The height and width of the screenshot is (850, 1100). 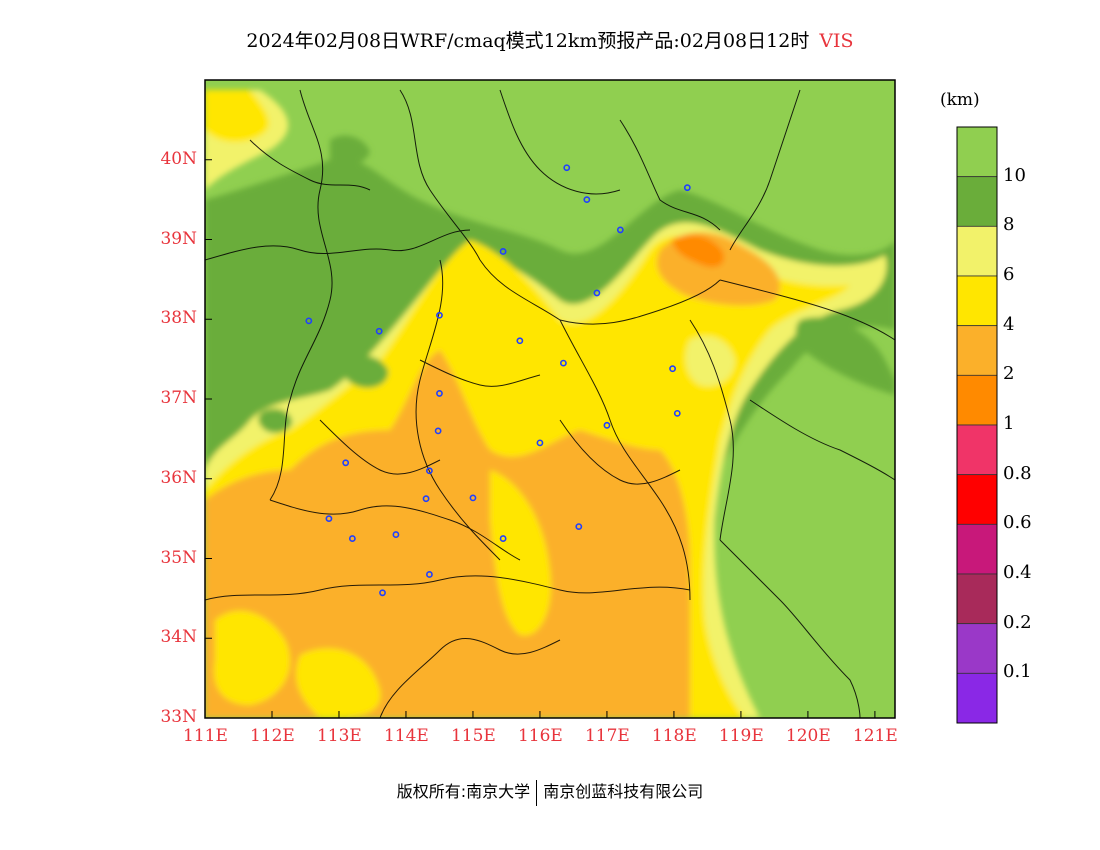 What do you see at coordinates (205, 736) in the screenshot?
I see `lon-label: 111E` at bounding box center [205, 736].